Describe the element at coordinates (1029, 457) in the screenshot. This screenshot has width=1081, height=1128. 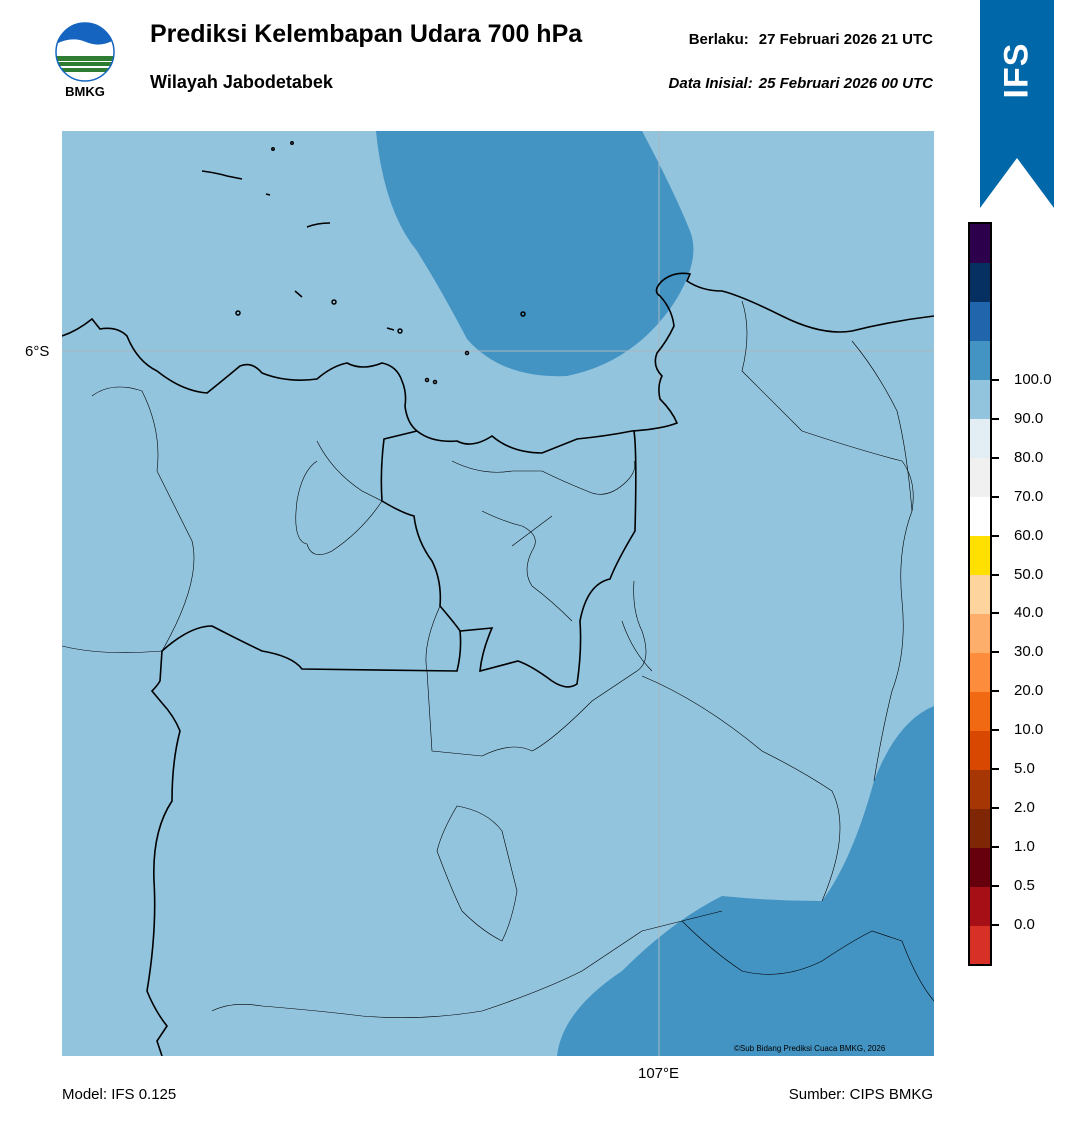
I see `colorbar-tick-label: 80.0` at that location.